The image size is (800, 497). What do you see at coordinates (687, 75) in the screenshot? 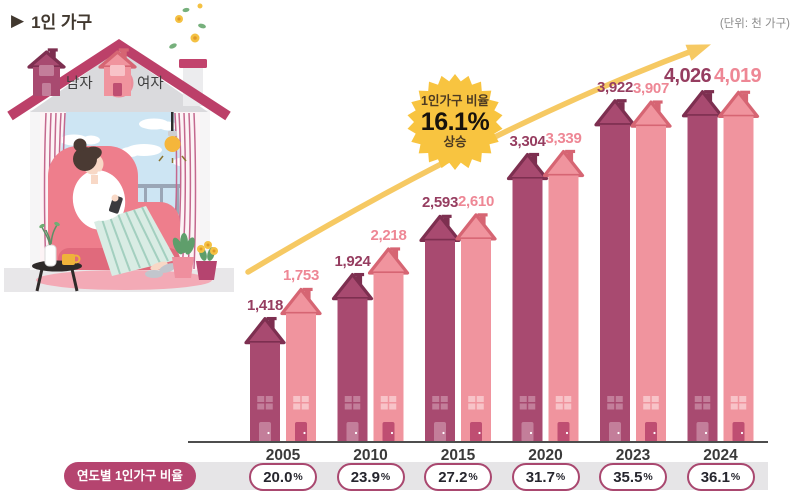
I see `value-label-male-2024: 4,026` at bounding box center [687, 75].